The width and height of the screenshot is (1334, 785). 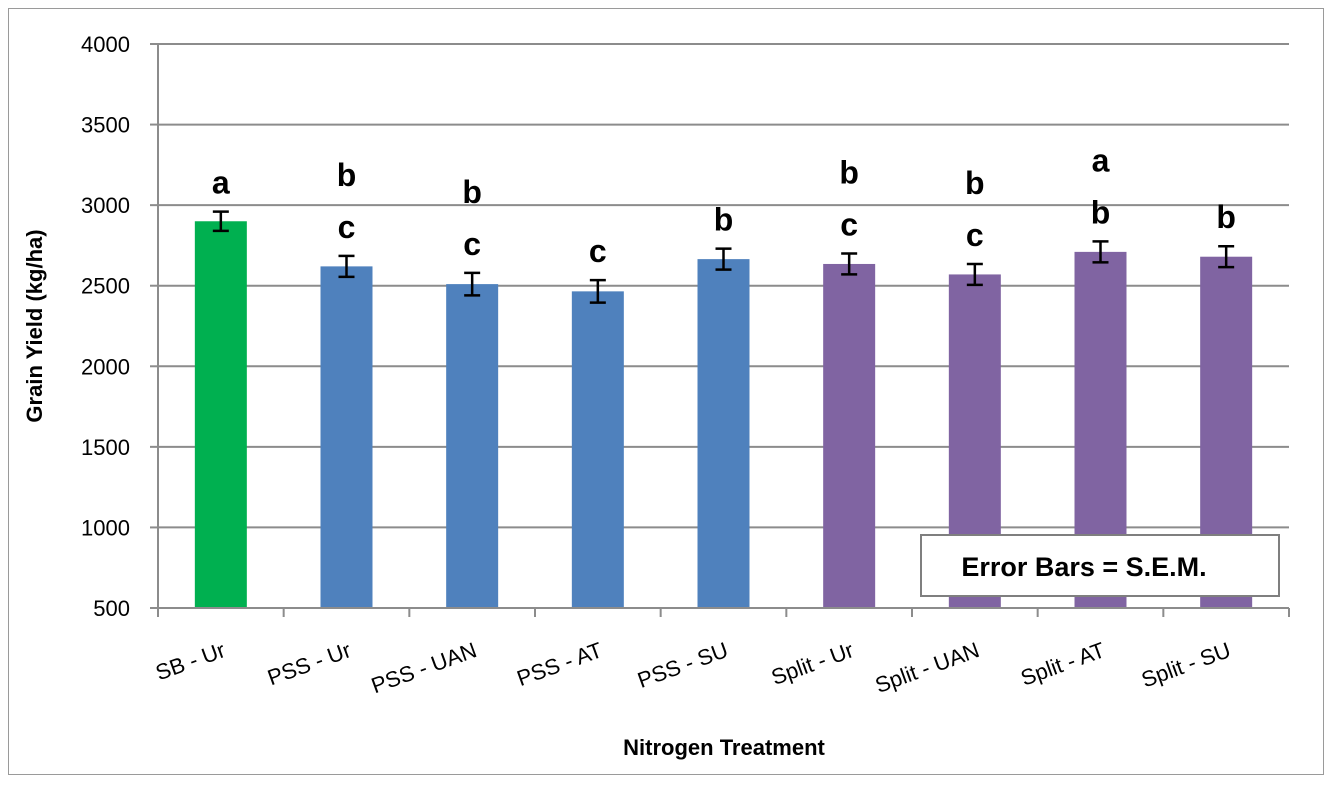 What do you see at coordinates (105, 125) in the screenshot?
I see `y-tick-label: 3500` at bounding box center [105, 125].